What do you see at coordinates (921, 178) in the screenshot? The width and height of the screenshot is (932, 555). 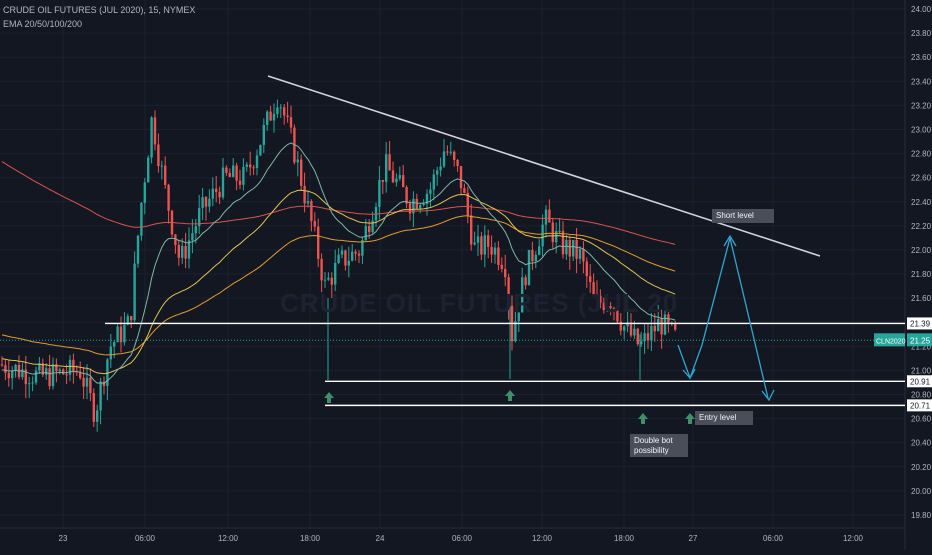 I see `price-tick-label: 22.60` at bounding box center [921, 178].